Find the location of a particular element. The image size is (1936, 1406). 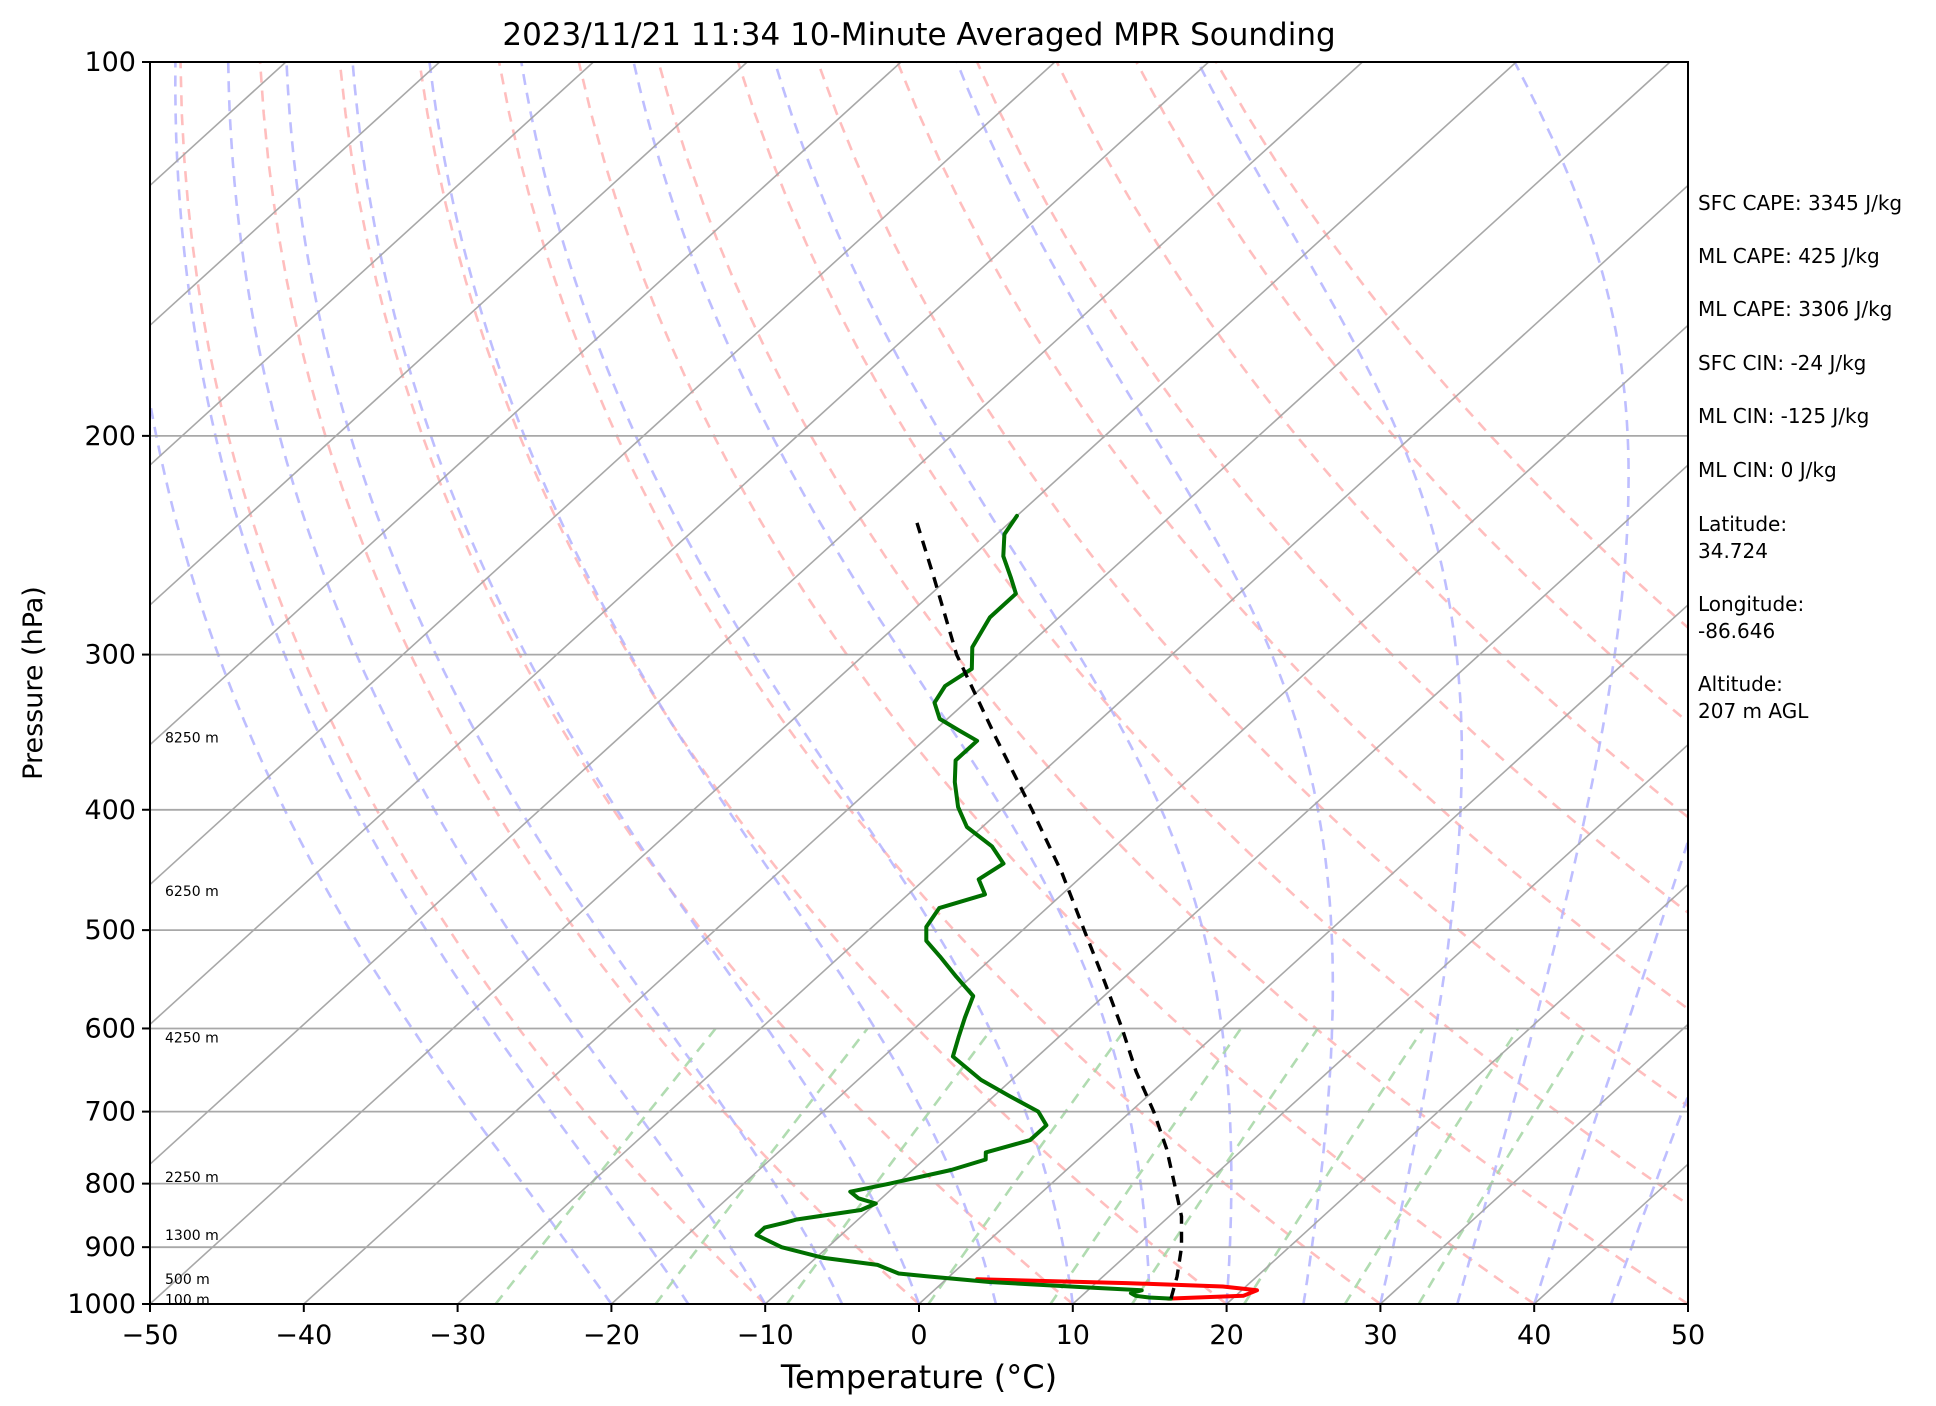

x-tick-label: −20 is located at coordinates (611, 1335).